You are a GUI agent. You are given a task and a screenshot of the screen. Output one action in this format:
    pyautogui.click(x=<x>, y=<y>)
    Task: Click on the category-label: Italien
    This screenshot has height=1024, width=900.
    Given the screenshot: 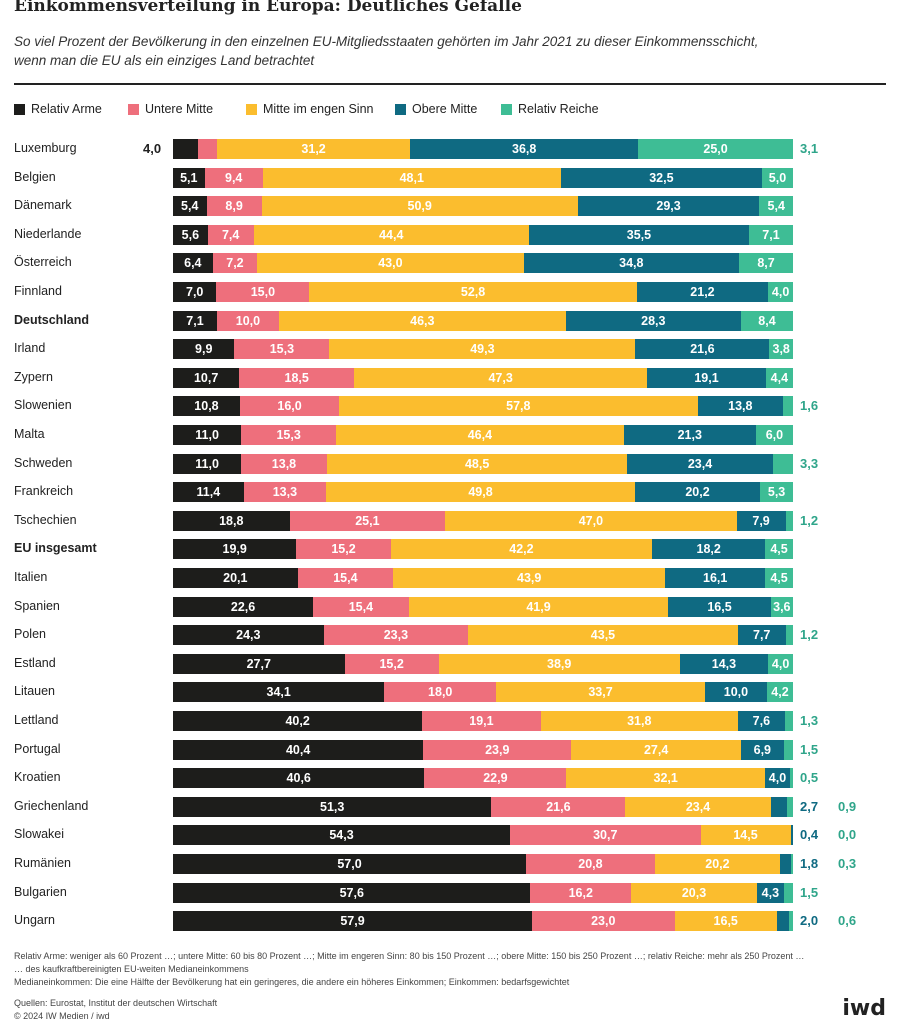 What is the action you would take?
    pyautogui.click(x=31, y=577)
    